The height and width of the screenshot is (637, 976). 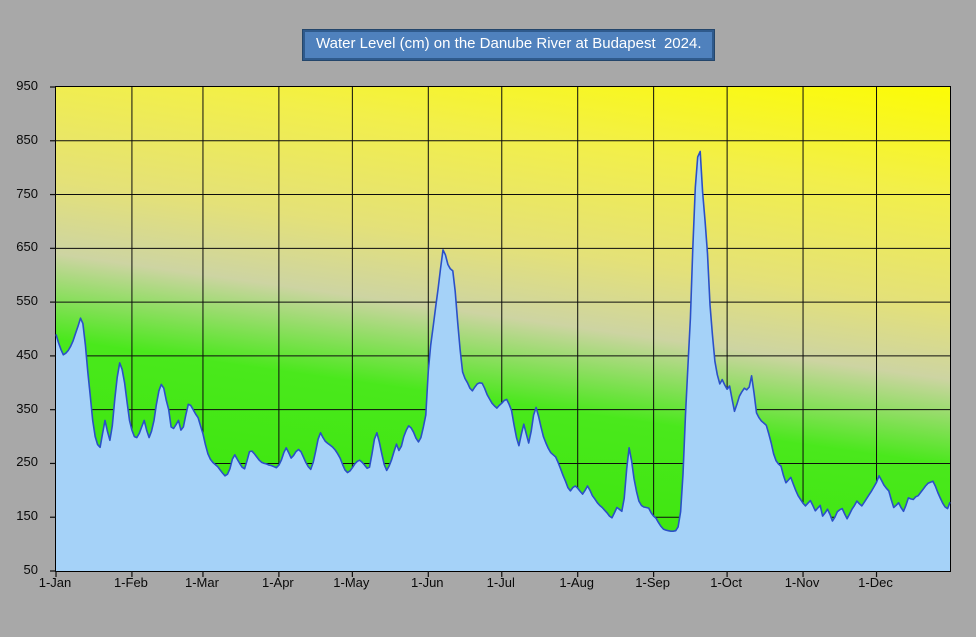 What do you see at coordinates (130, 582) in the screenshot?
I see `x-tick-label: 1-Feb` at bounding box center [130, 582].